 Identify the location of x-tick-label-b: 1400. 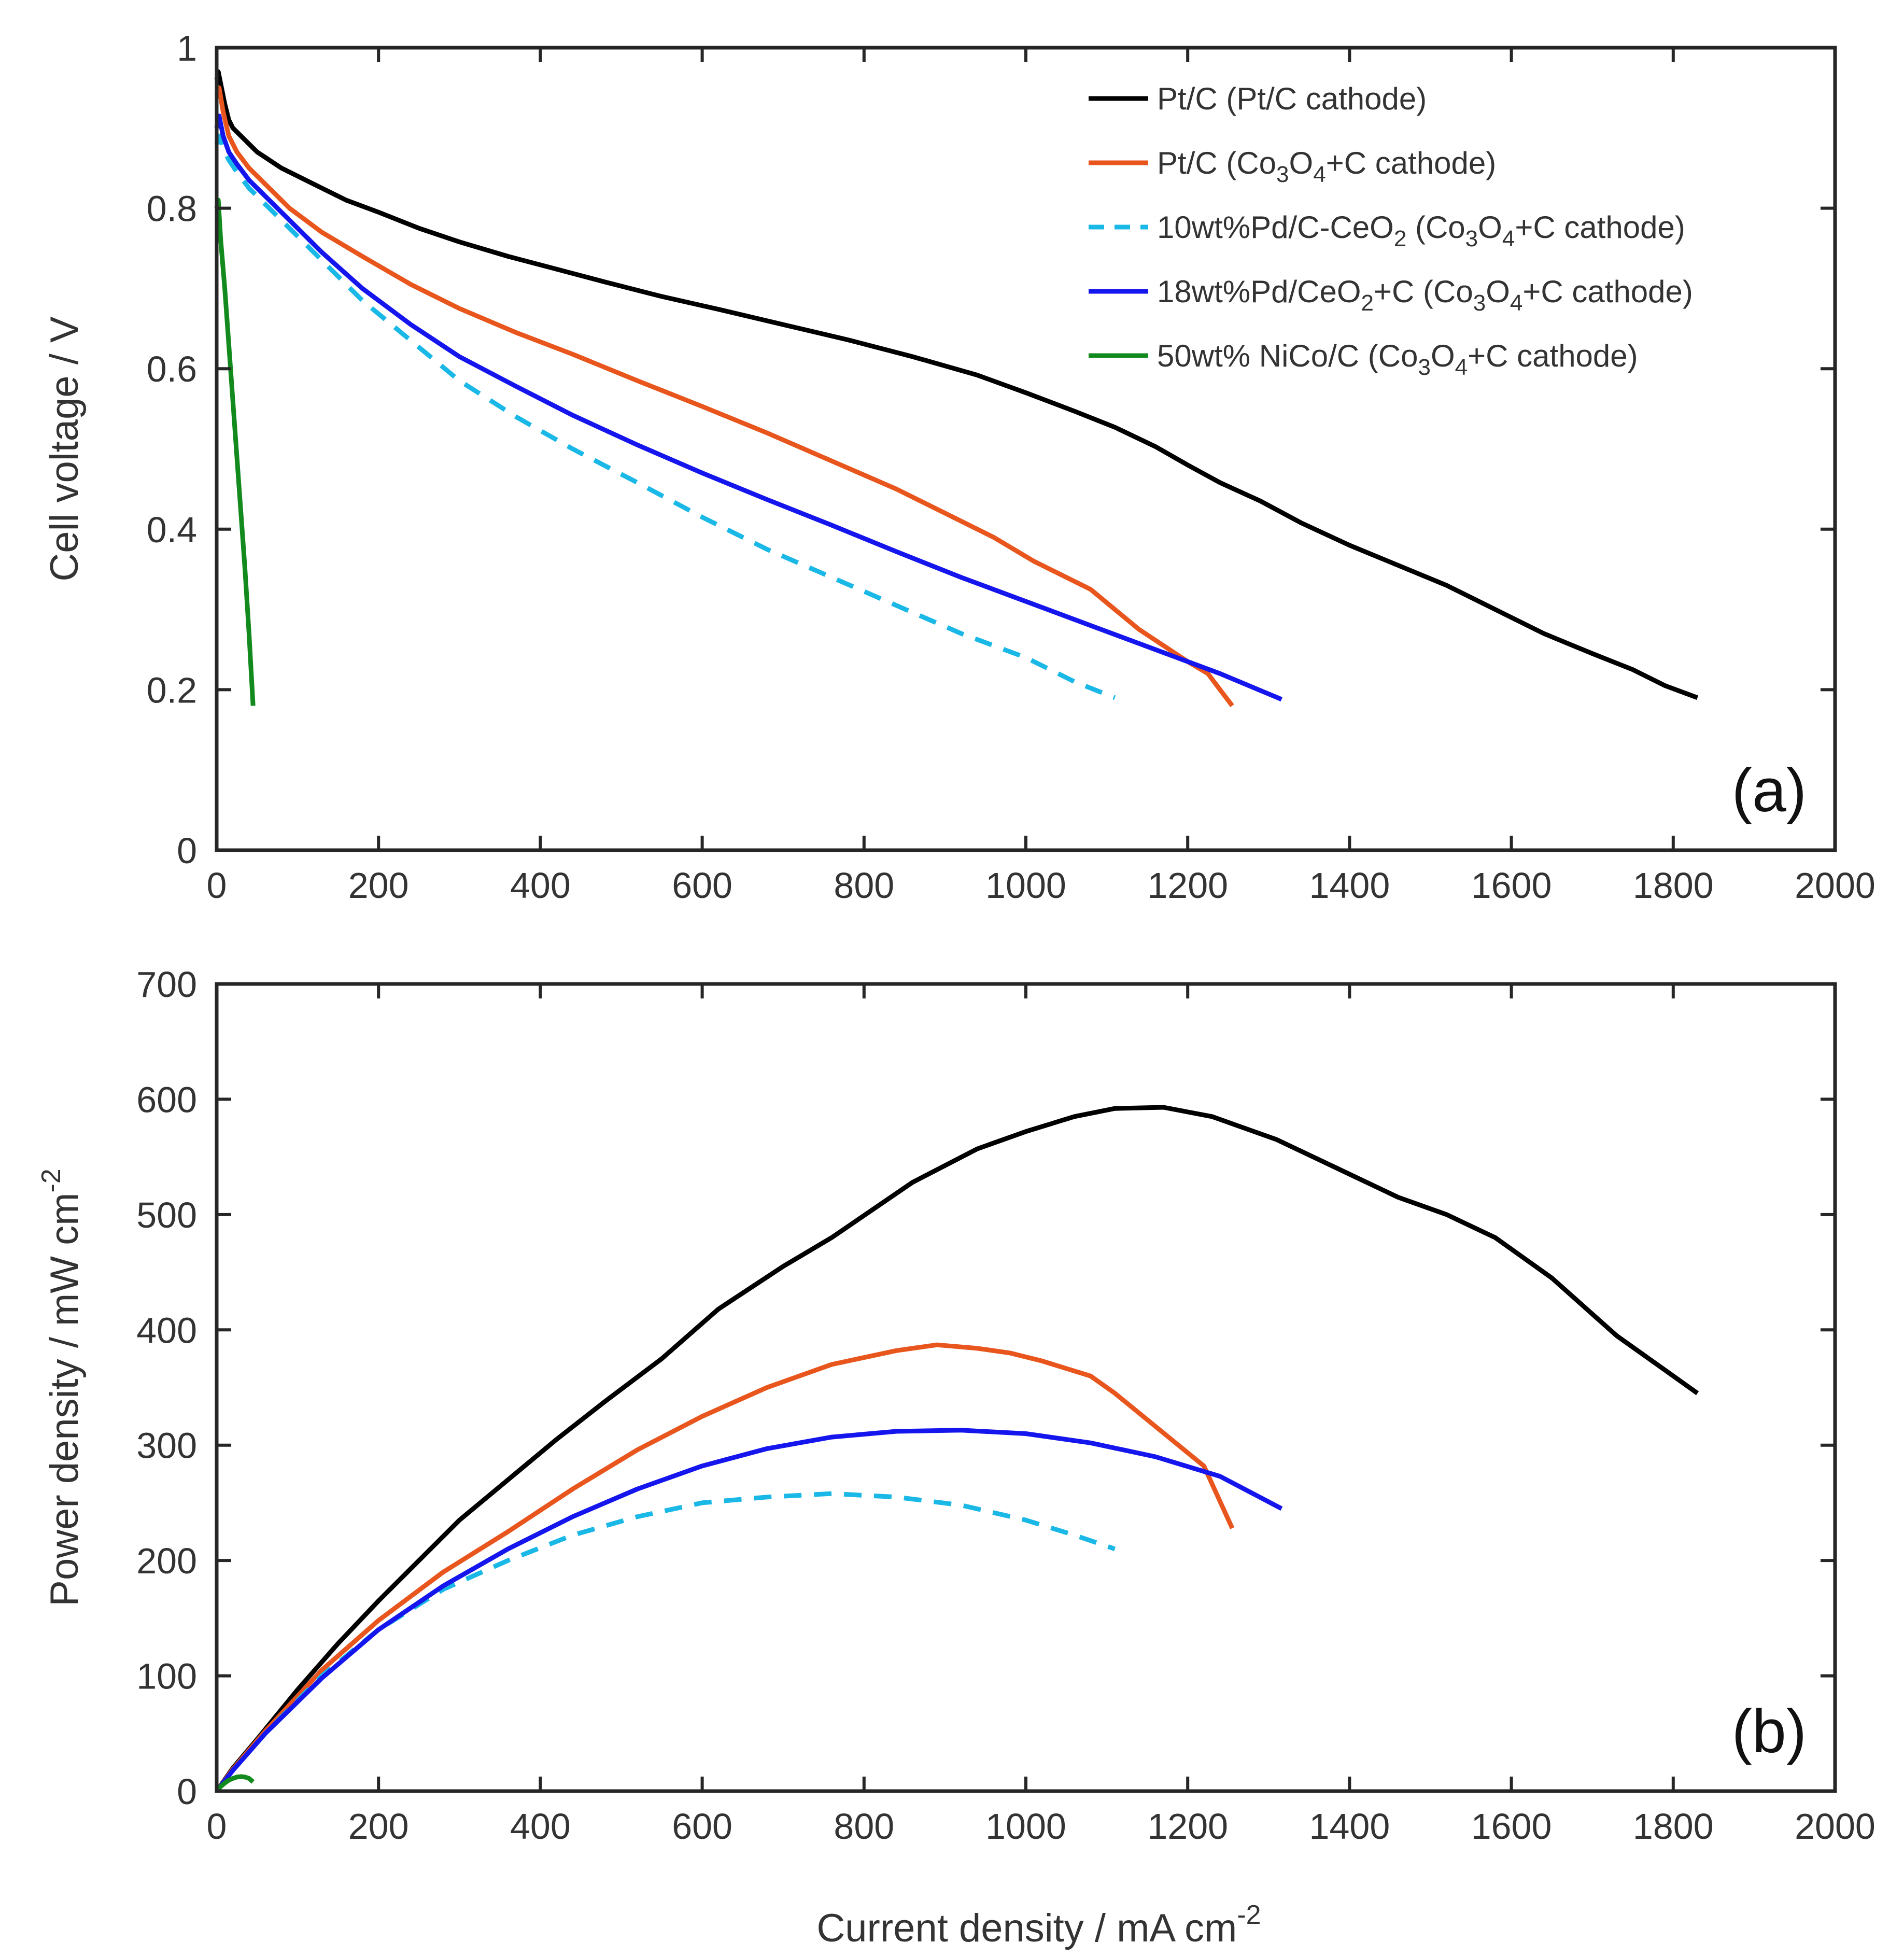
(1349, 1826).